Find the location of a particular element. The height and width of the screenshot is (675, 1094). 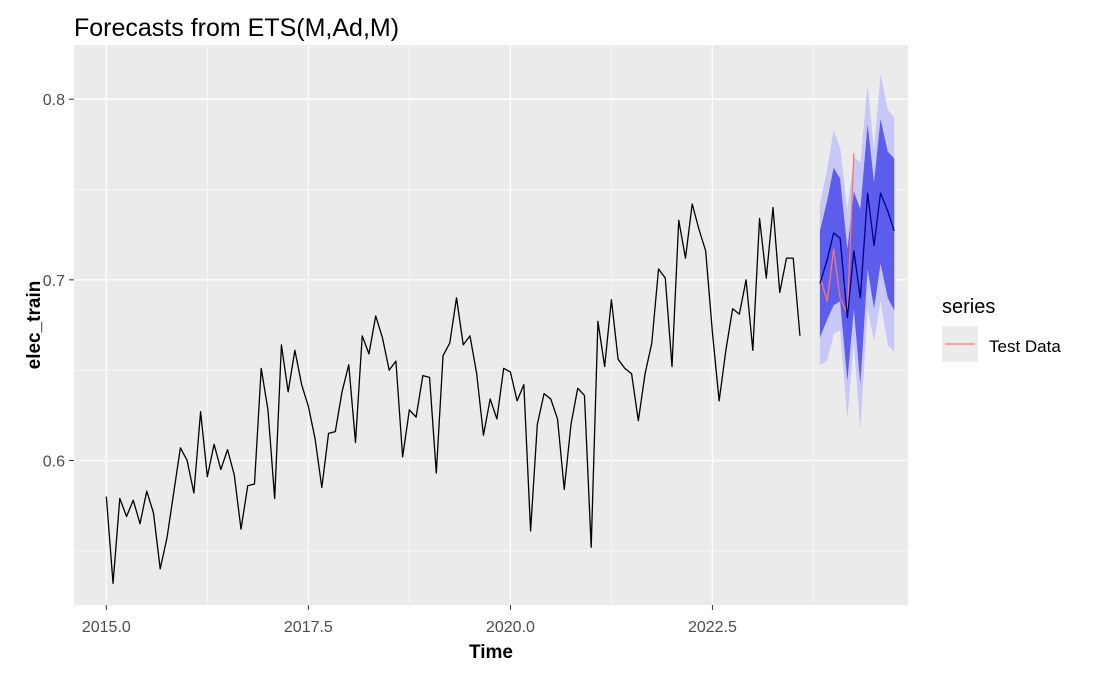

y-axis: 0.6 0.7 0.8 is located at coordinates (58, 281).